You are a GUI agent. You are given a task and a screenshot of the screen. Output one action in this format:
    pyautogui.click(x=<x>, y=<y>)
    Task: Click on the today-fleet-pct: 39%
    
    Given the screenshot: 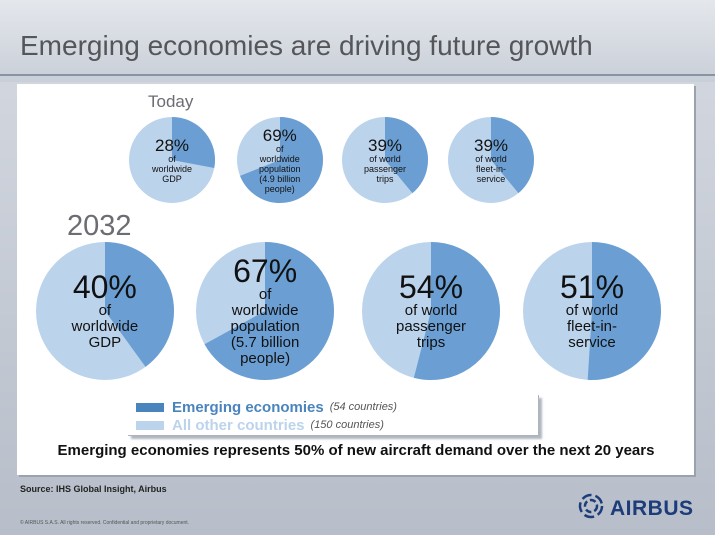 What is the action you would take?
    pyautogui.click(x=491, y=145)
    